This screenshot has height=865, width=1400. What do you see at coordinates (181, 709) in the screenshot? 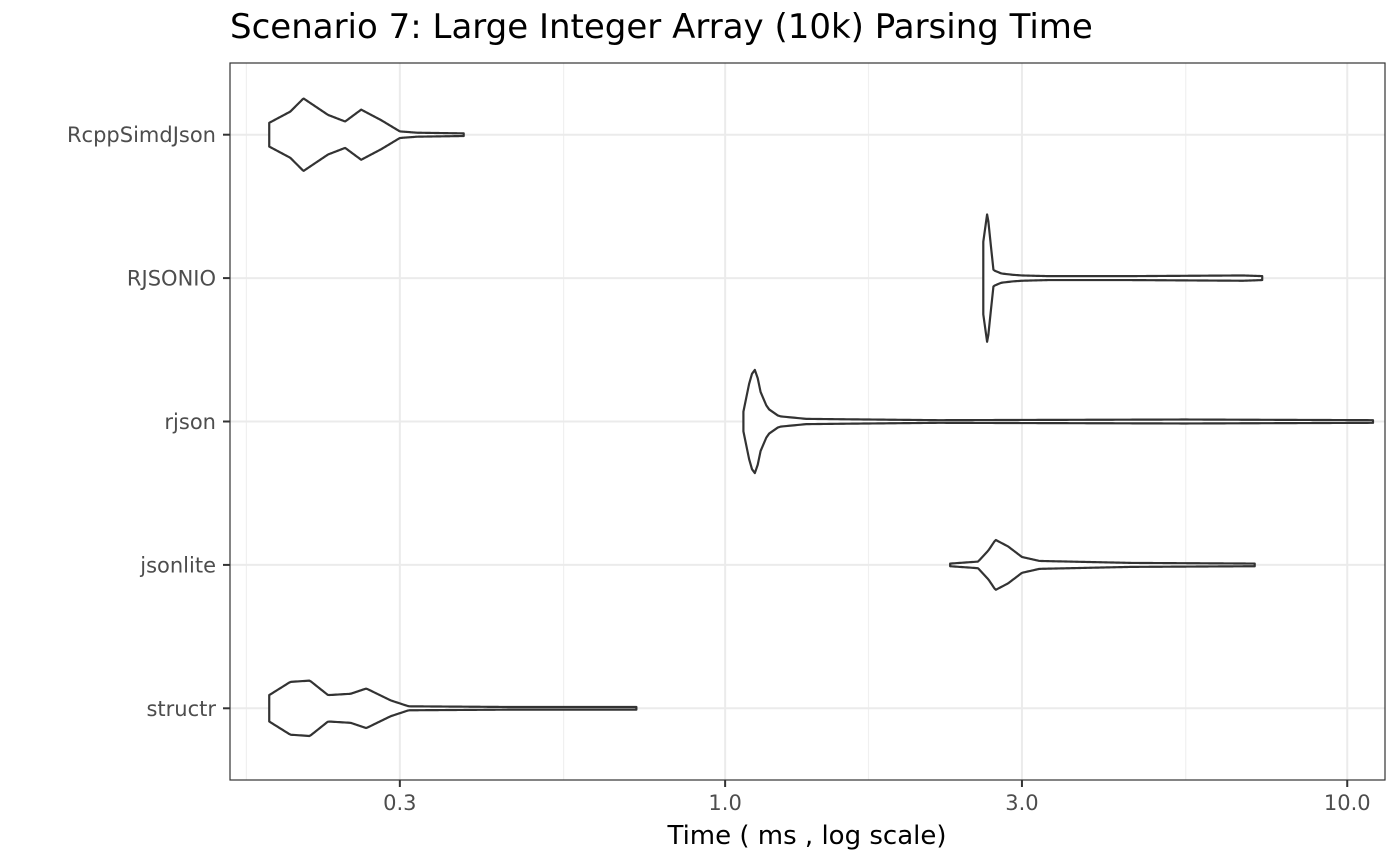
I see `y-tick-label: structr` at bounding box center [181, 709].